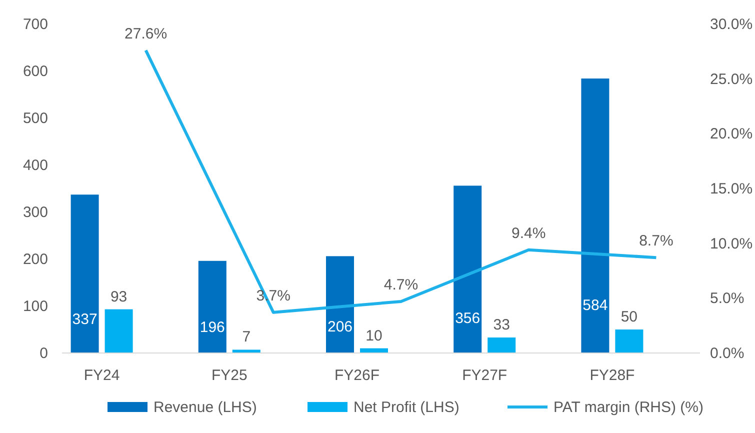 Image resolution: width=755 pixels, height=433 pixels. I want to click on legend-label: Net Profit (LHS), so click(407, 407).